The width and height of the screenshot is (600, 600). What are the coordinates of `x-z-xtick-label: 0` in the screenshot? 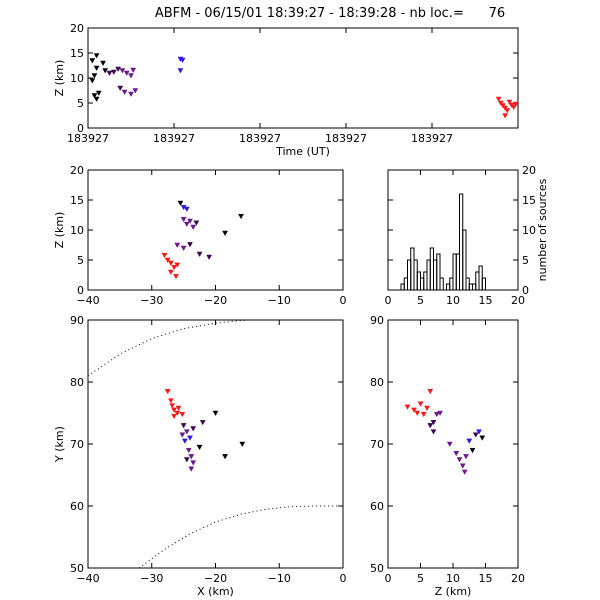 It's located at (343, 300).